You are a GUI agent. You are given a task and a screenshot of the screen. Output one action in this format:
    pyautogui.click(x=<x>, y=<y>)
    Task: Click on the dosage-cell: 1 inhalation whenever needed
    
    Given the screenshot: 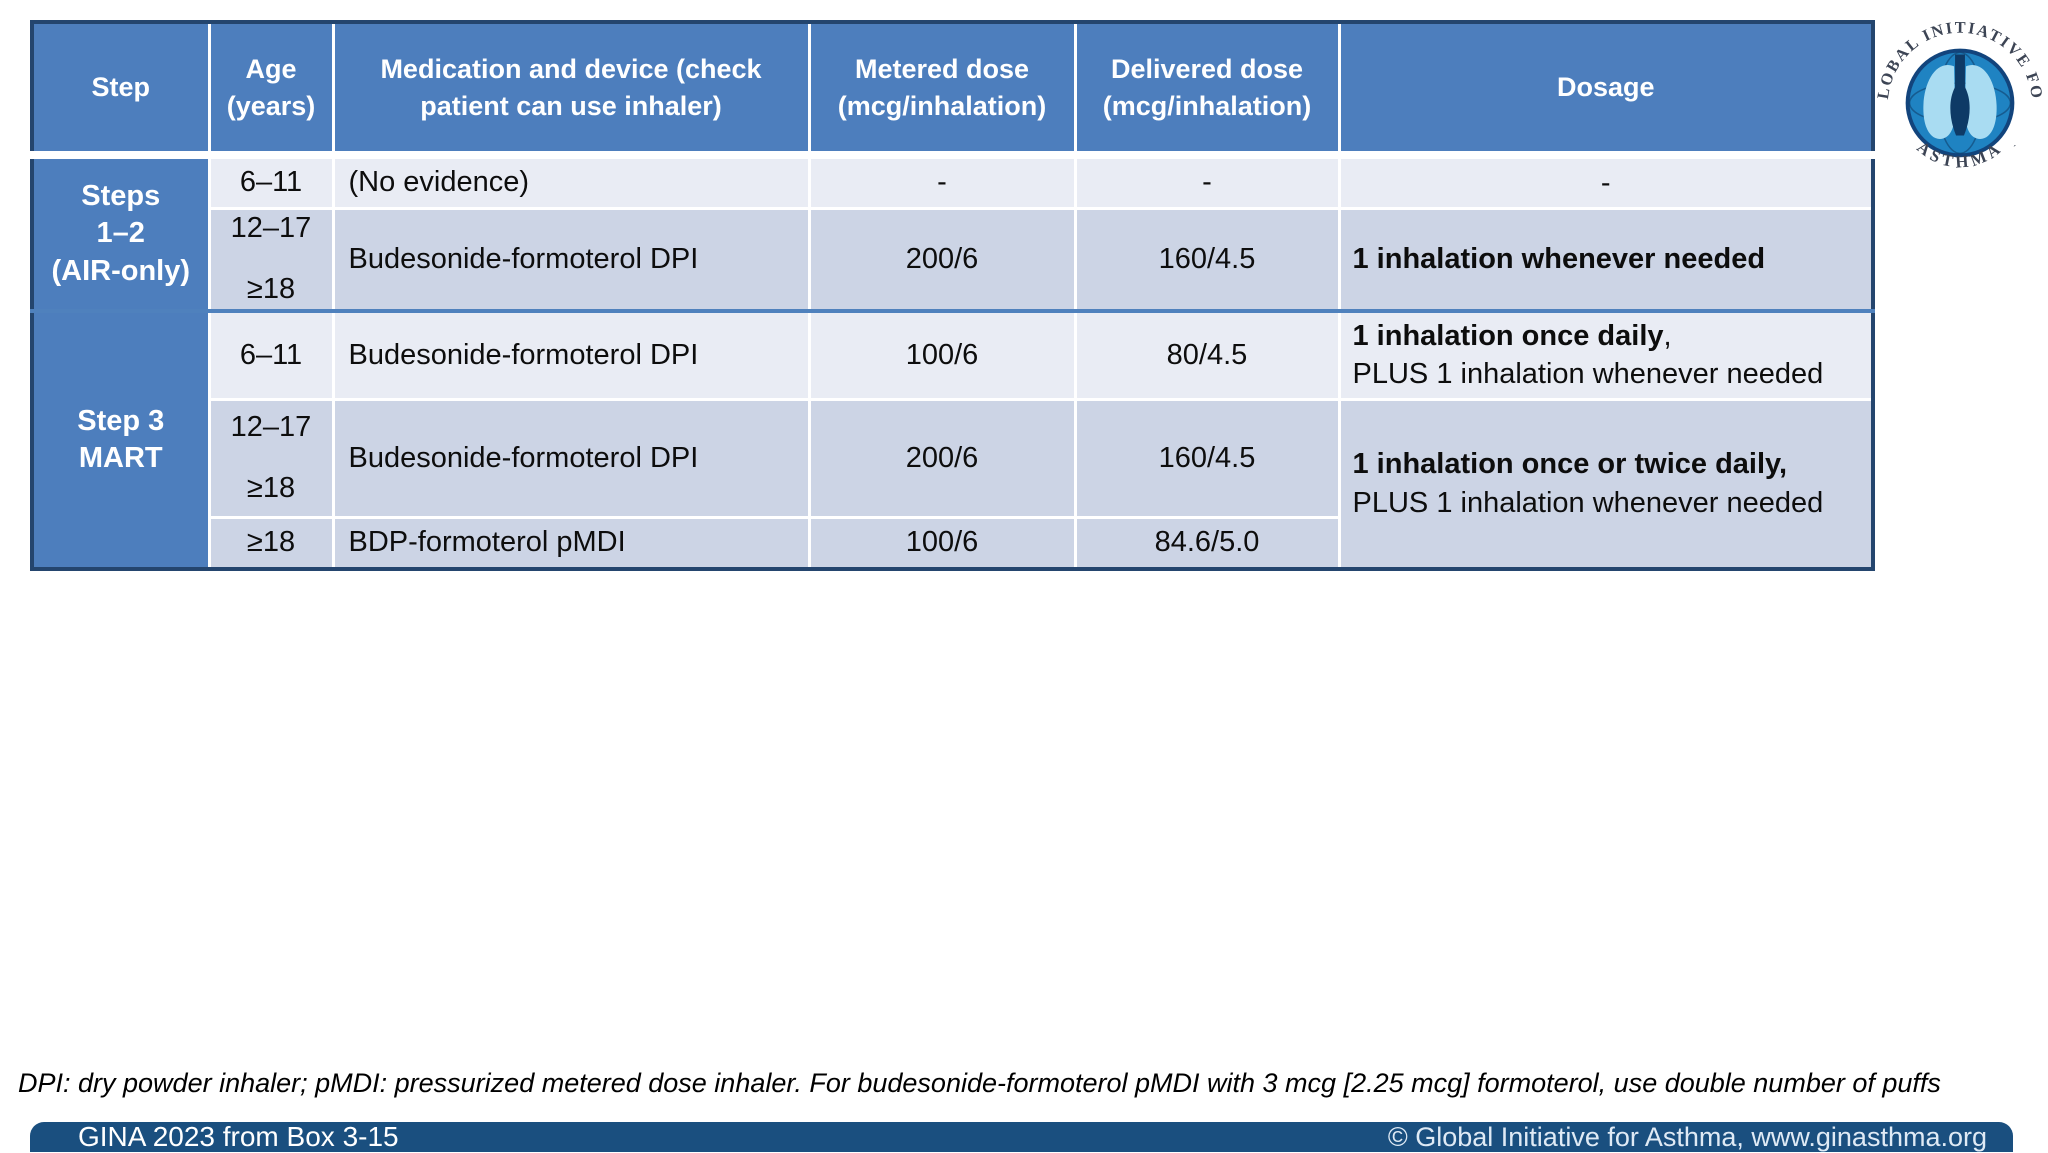 What is the action you would take?
    pyautogui.click(x=1606, y=259)
    